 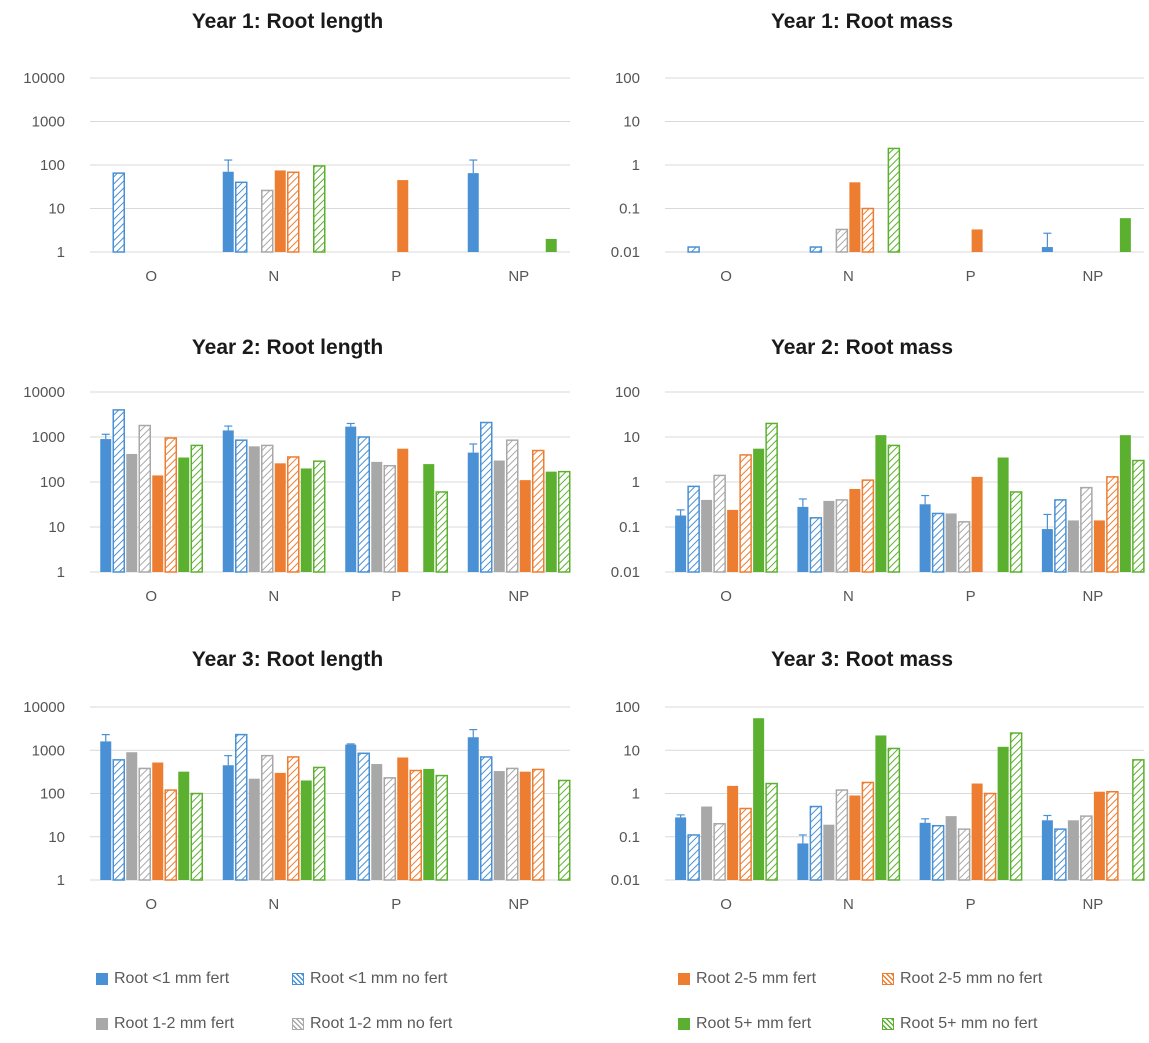 I want to click on legend-item: Root 2-5 mm no fert, so click(x=962, y=979).